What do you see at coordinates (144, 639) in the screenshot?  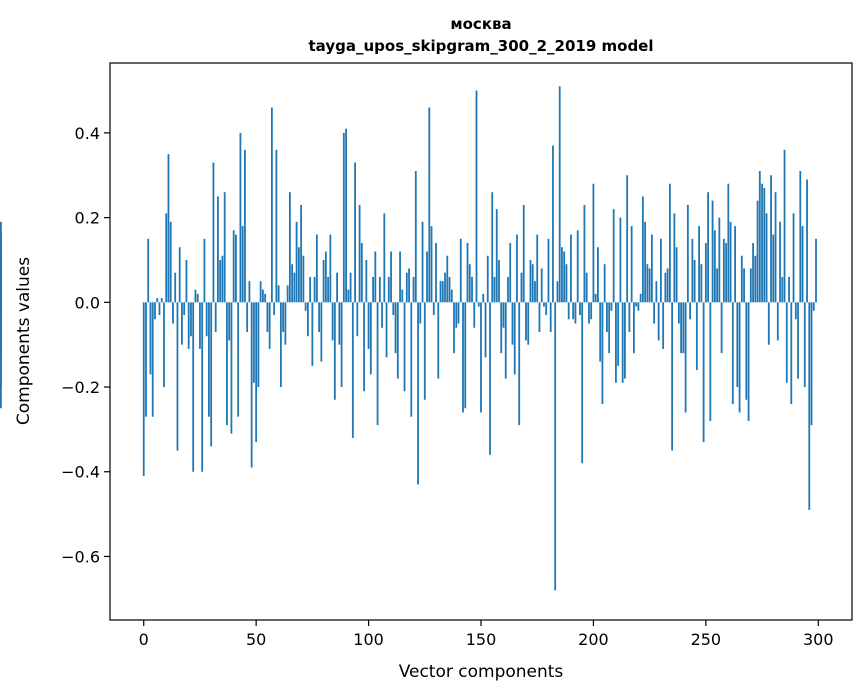 I see `x-tick-label: 0` at bounding box center [144, 639].